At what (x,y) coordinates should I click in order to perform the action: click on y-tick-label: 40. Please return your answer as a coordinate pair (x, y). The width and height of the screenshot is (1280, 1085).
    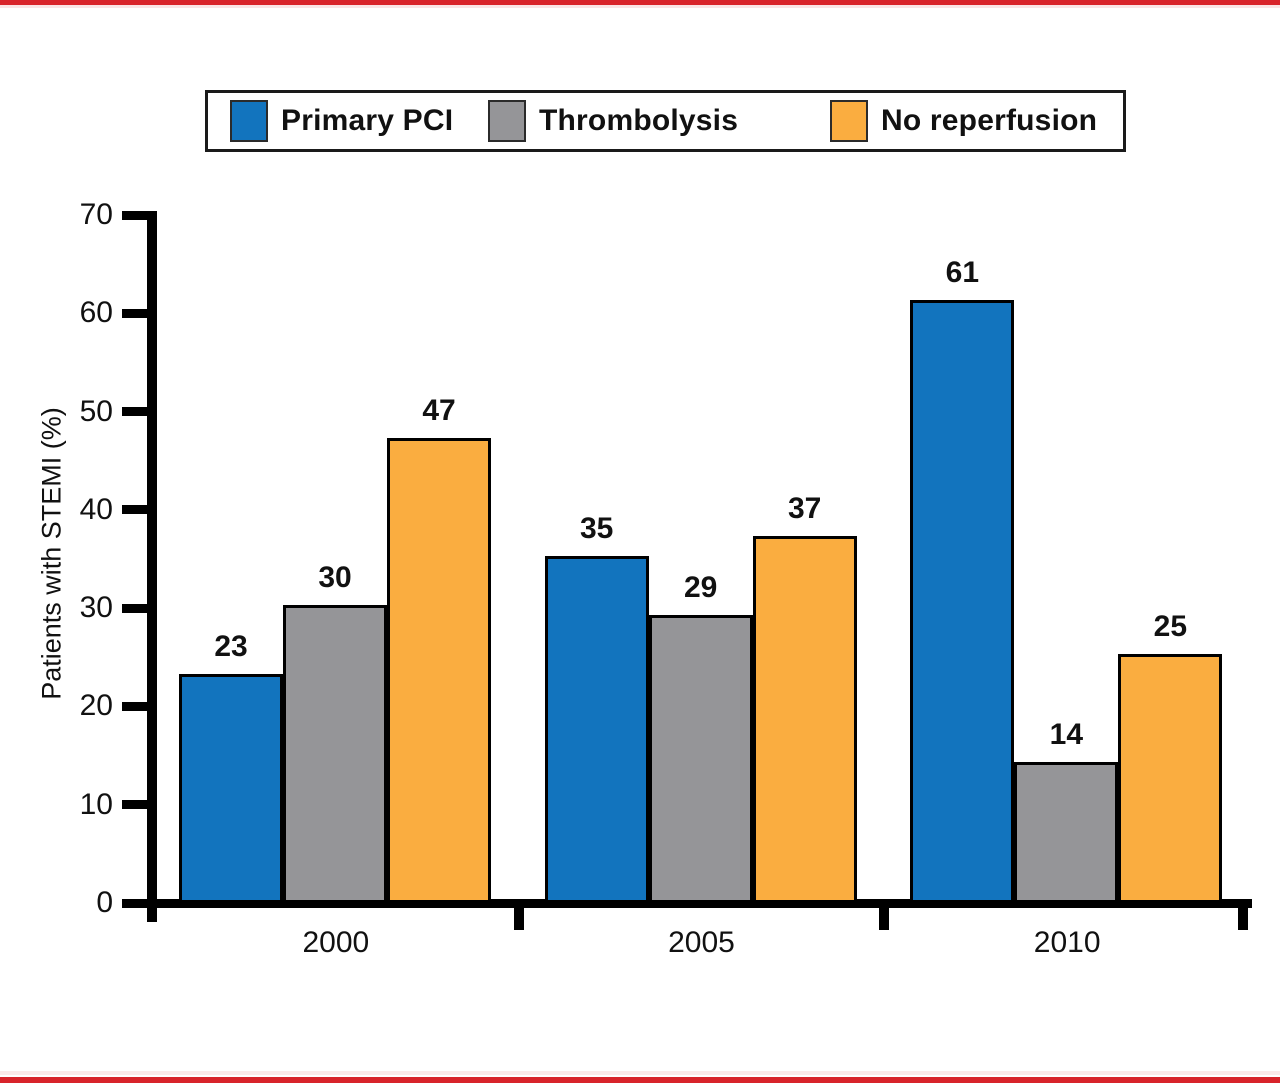
    Looking at the image, I should click on (96, 509).